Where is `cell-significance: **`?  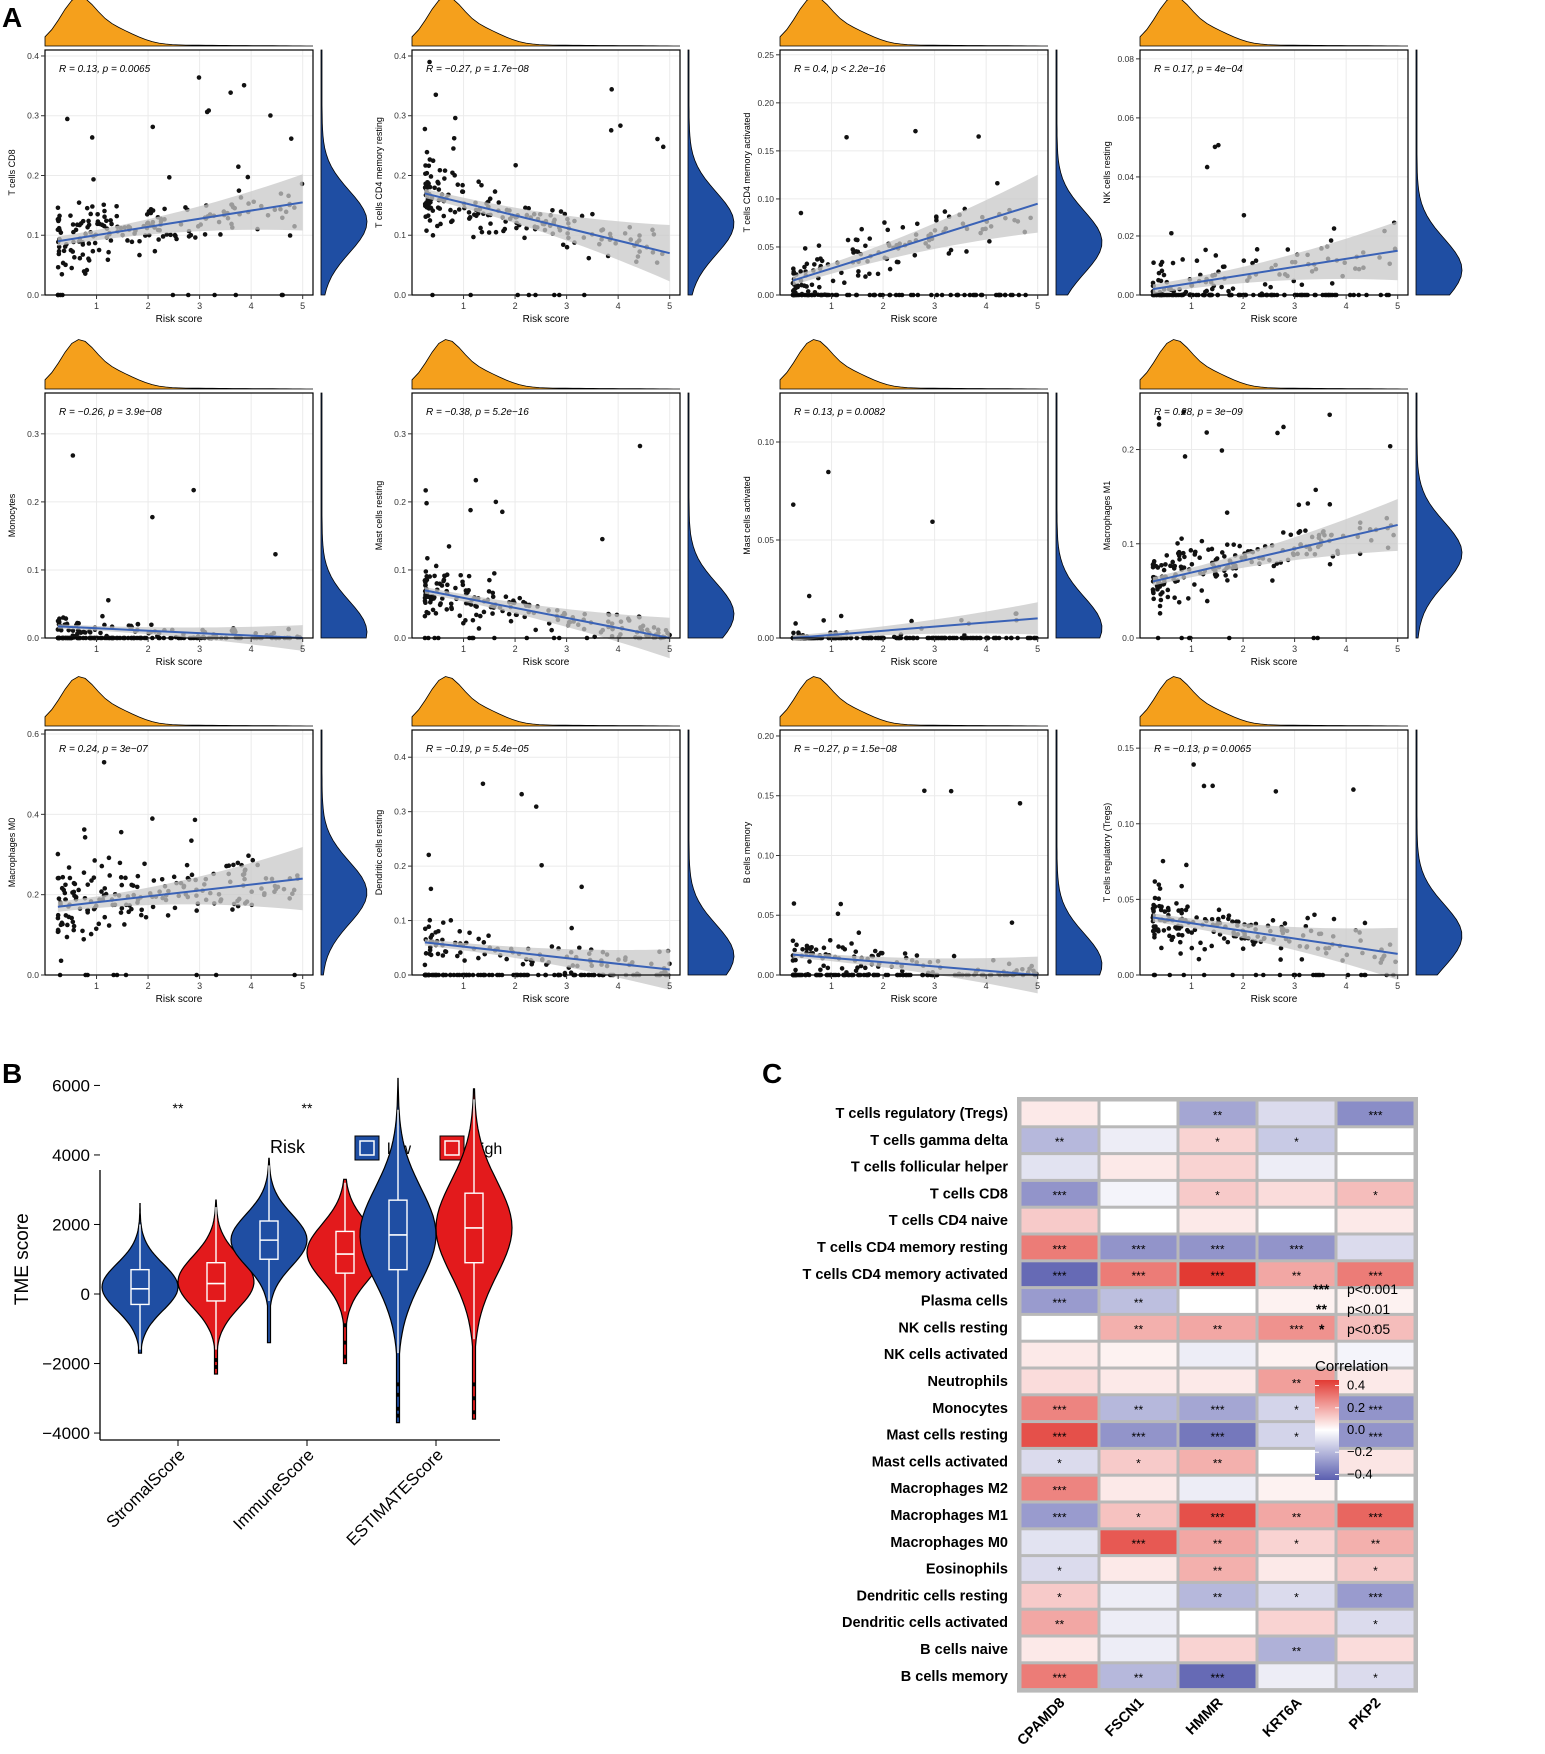 cell-significance: ** is located at coordinates (1139, 1410).